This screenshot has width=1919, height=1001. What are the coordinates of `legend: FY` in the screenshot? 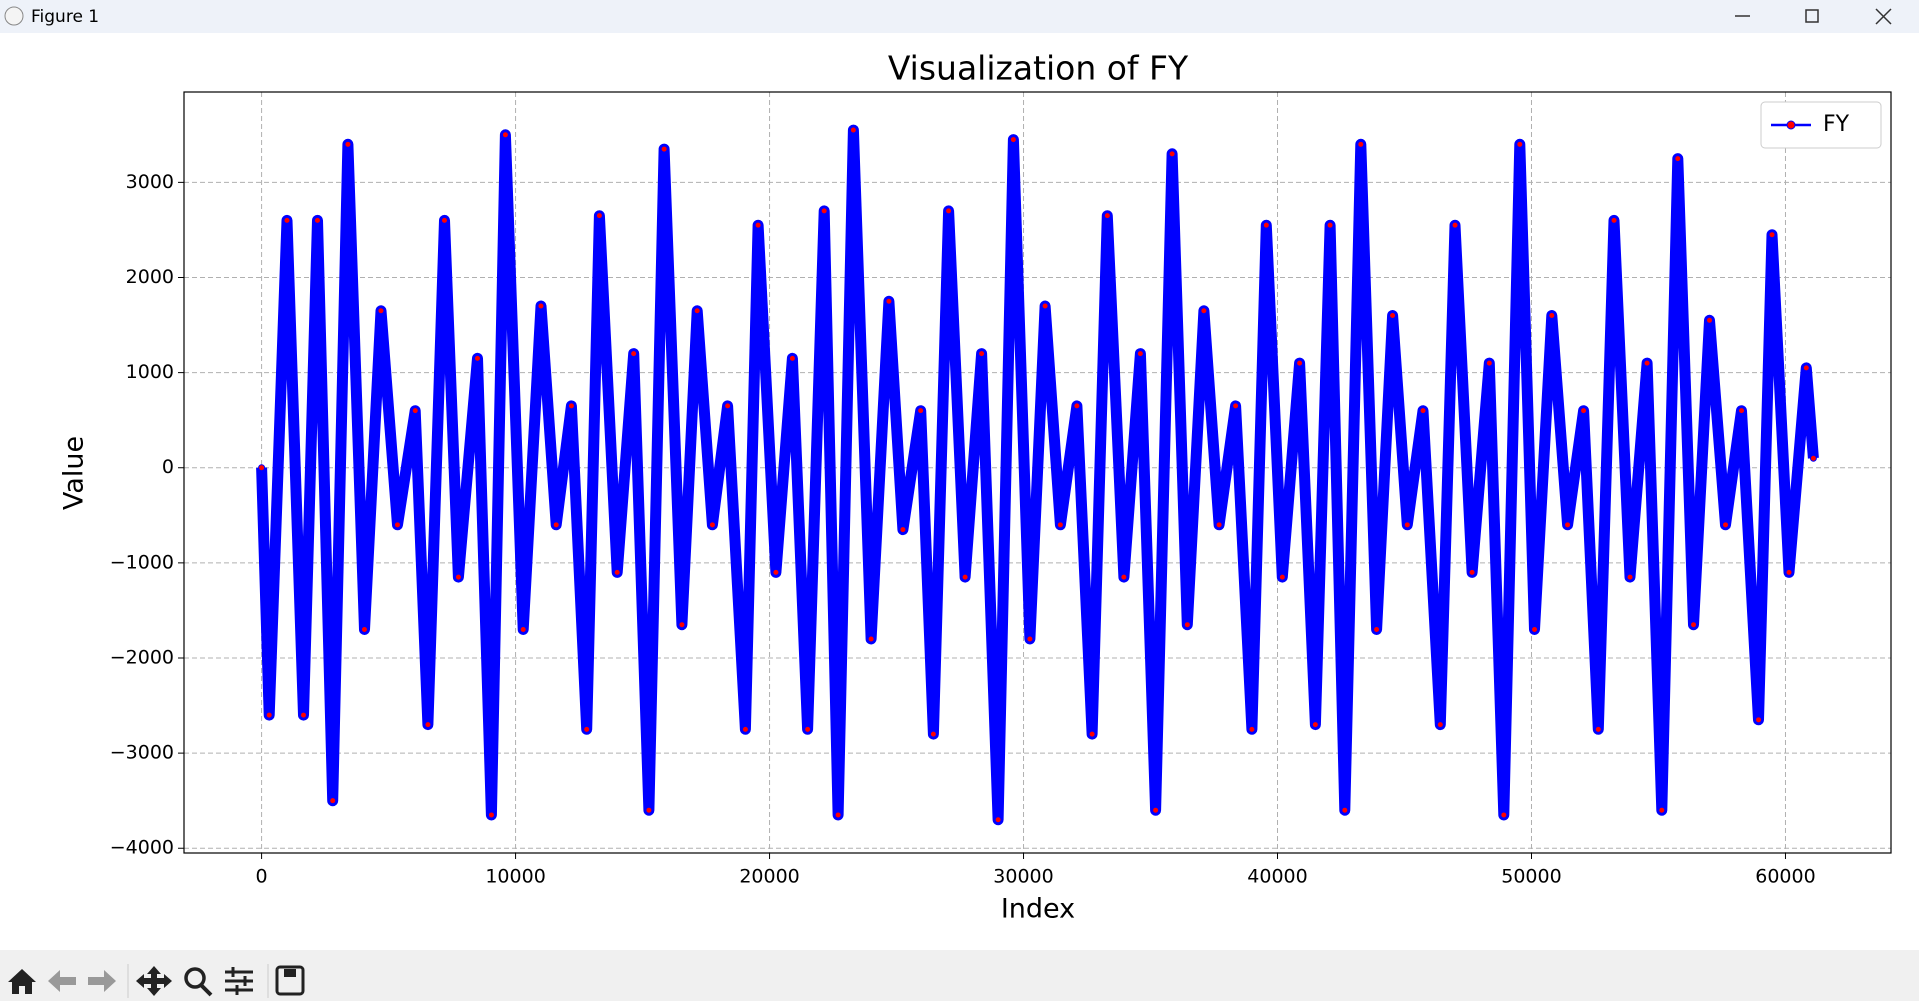 It's located at (1821, 125).